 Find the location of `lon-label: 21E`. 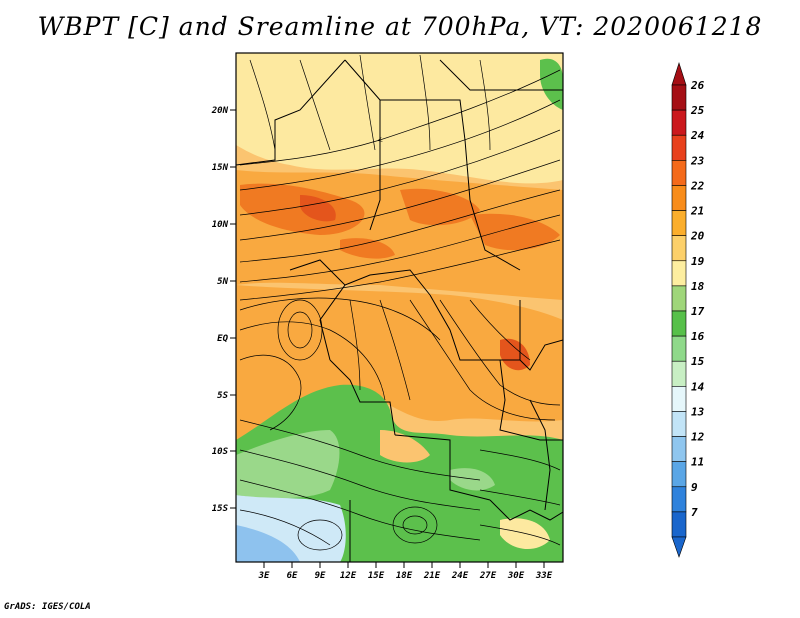

lon-label: 21E is located at coordinates (432, 576).